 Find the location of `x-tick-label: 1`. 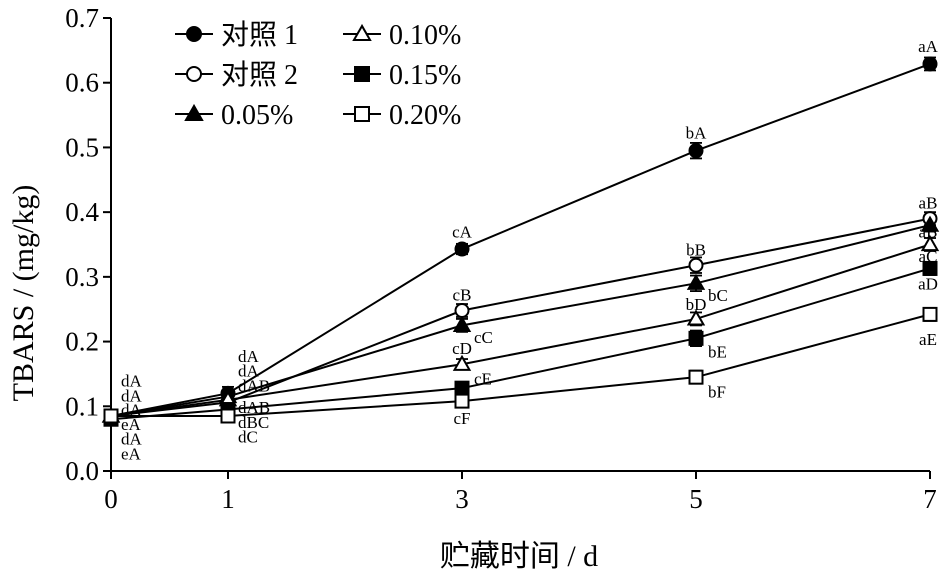

x-tick-label: 1 is located at coordinates (228, 499).